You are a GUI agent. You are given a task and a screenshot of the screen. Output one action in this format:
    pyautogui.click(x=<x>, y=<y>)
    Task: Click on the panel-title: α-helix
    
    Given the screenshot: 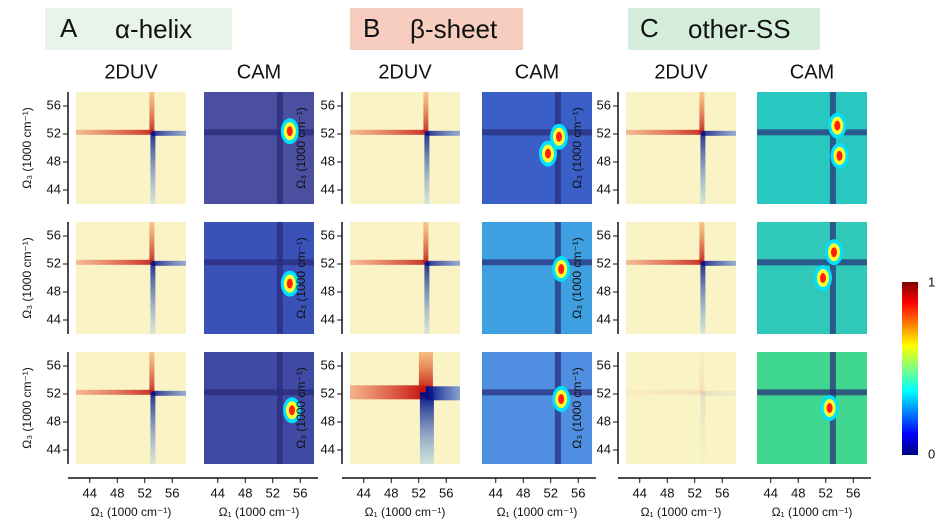 What is the action you would take?
    pyautogui.click(x=153, y=29)
    